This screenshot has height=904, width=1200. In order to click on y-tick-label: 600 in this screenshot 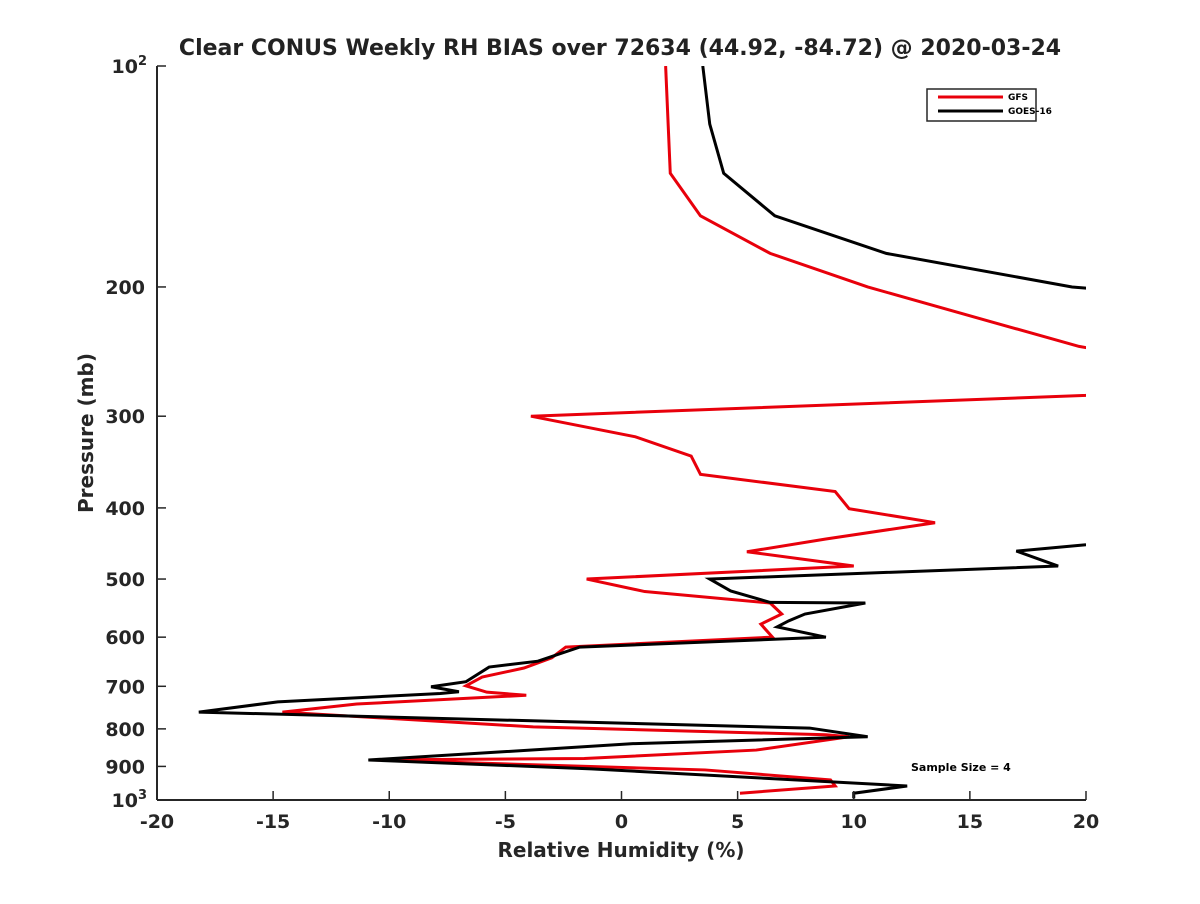, I will do `click(125, 638)`.